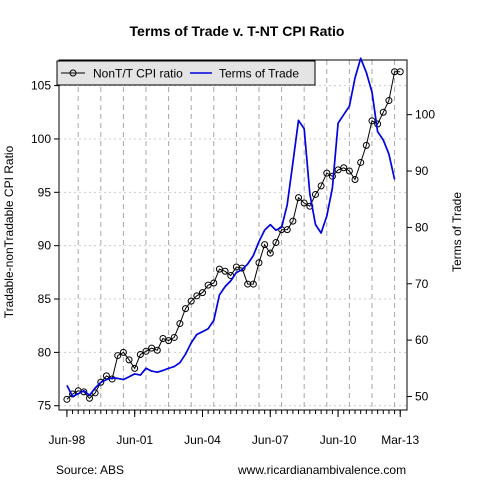  Describe the element at coordinates (73, 73) in the screenshot. I see `legend-ratio-marker` at that location.